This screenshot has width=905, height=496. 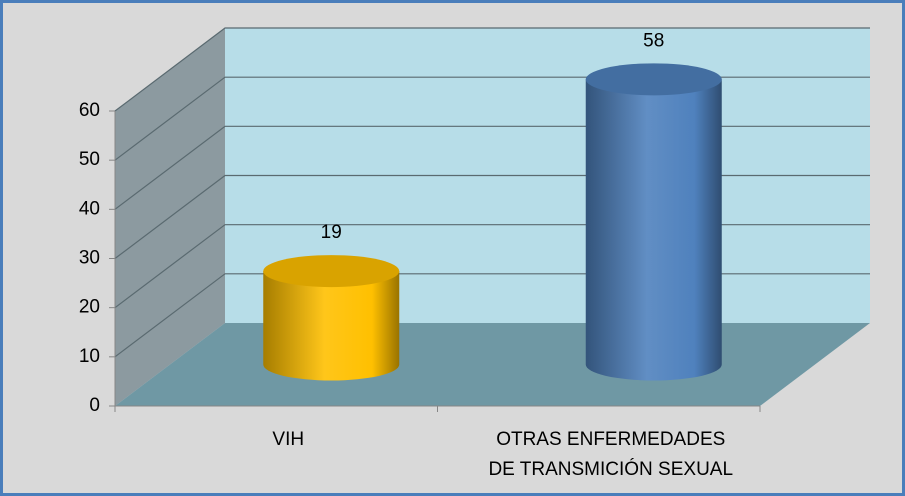 I want to click on data-label: 19, so click(x=331, y=232).